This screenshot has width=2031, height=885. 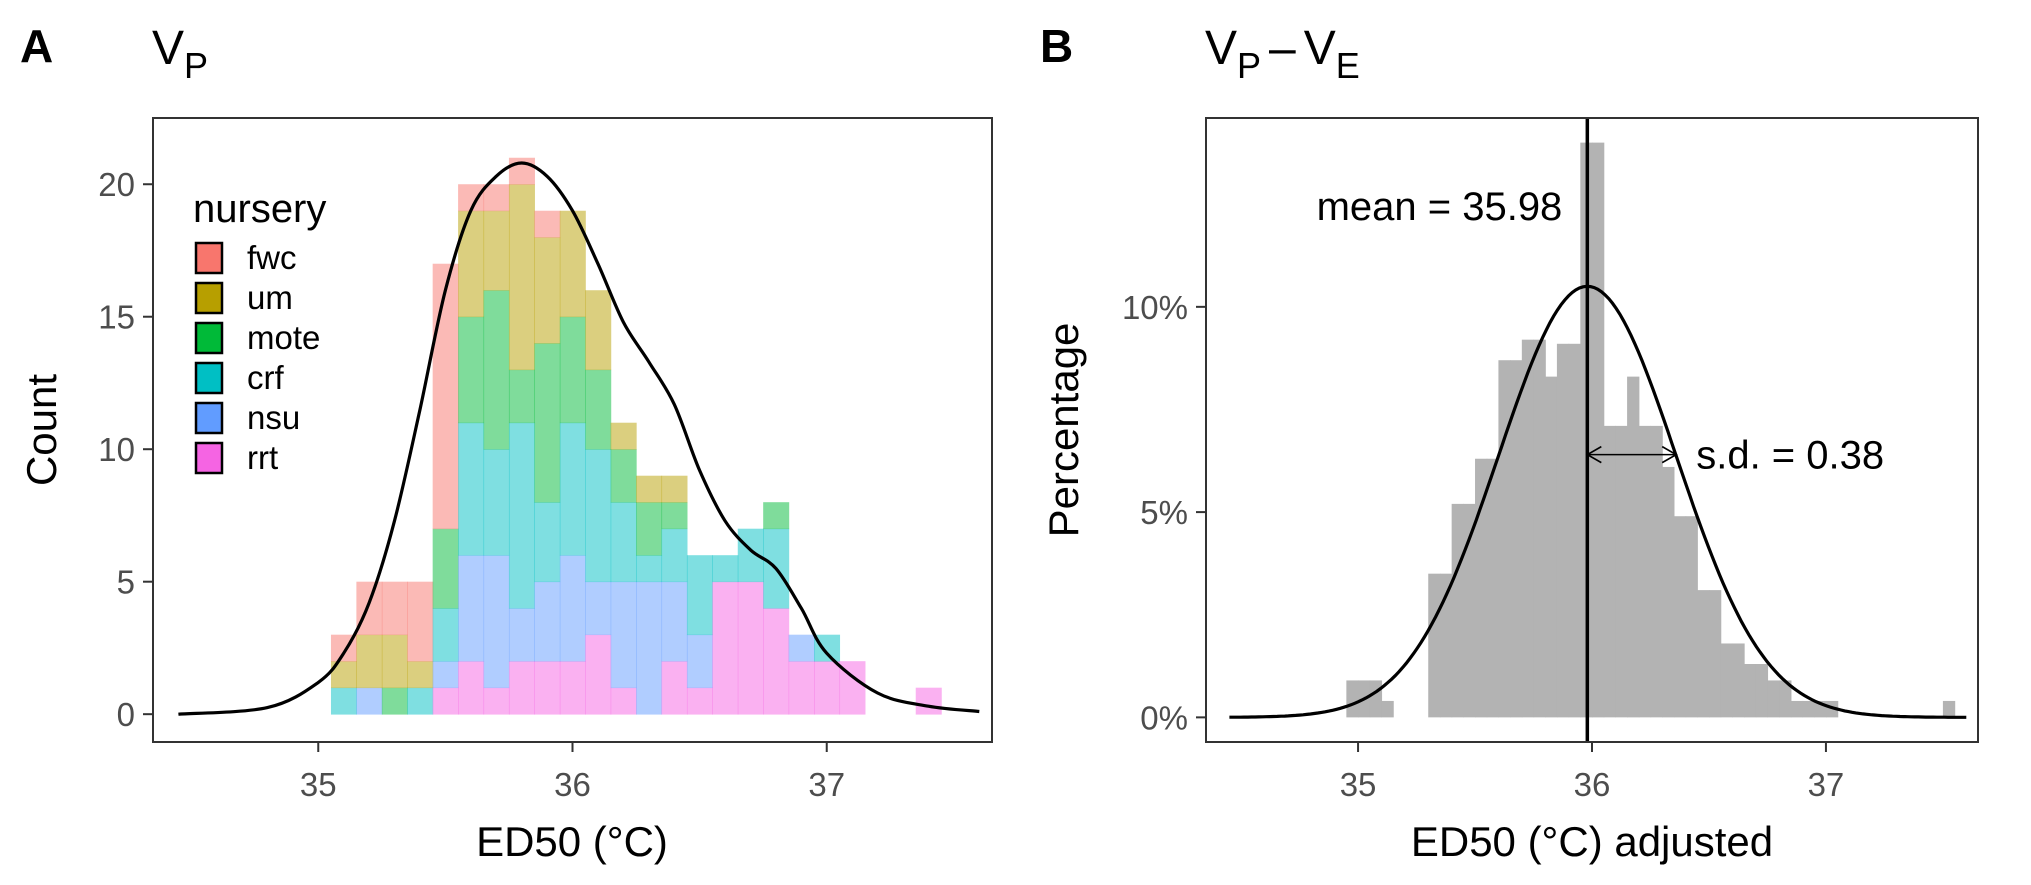 I want to click on panel-a-y-label: Count, so click(x=41, y=430).